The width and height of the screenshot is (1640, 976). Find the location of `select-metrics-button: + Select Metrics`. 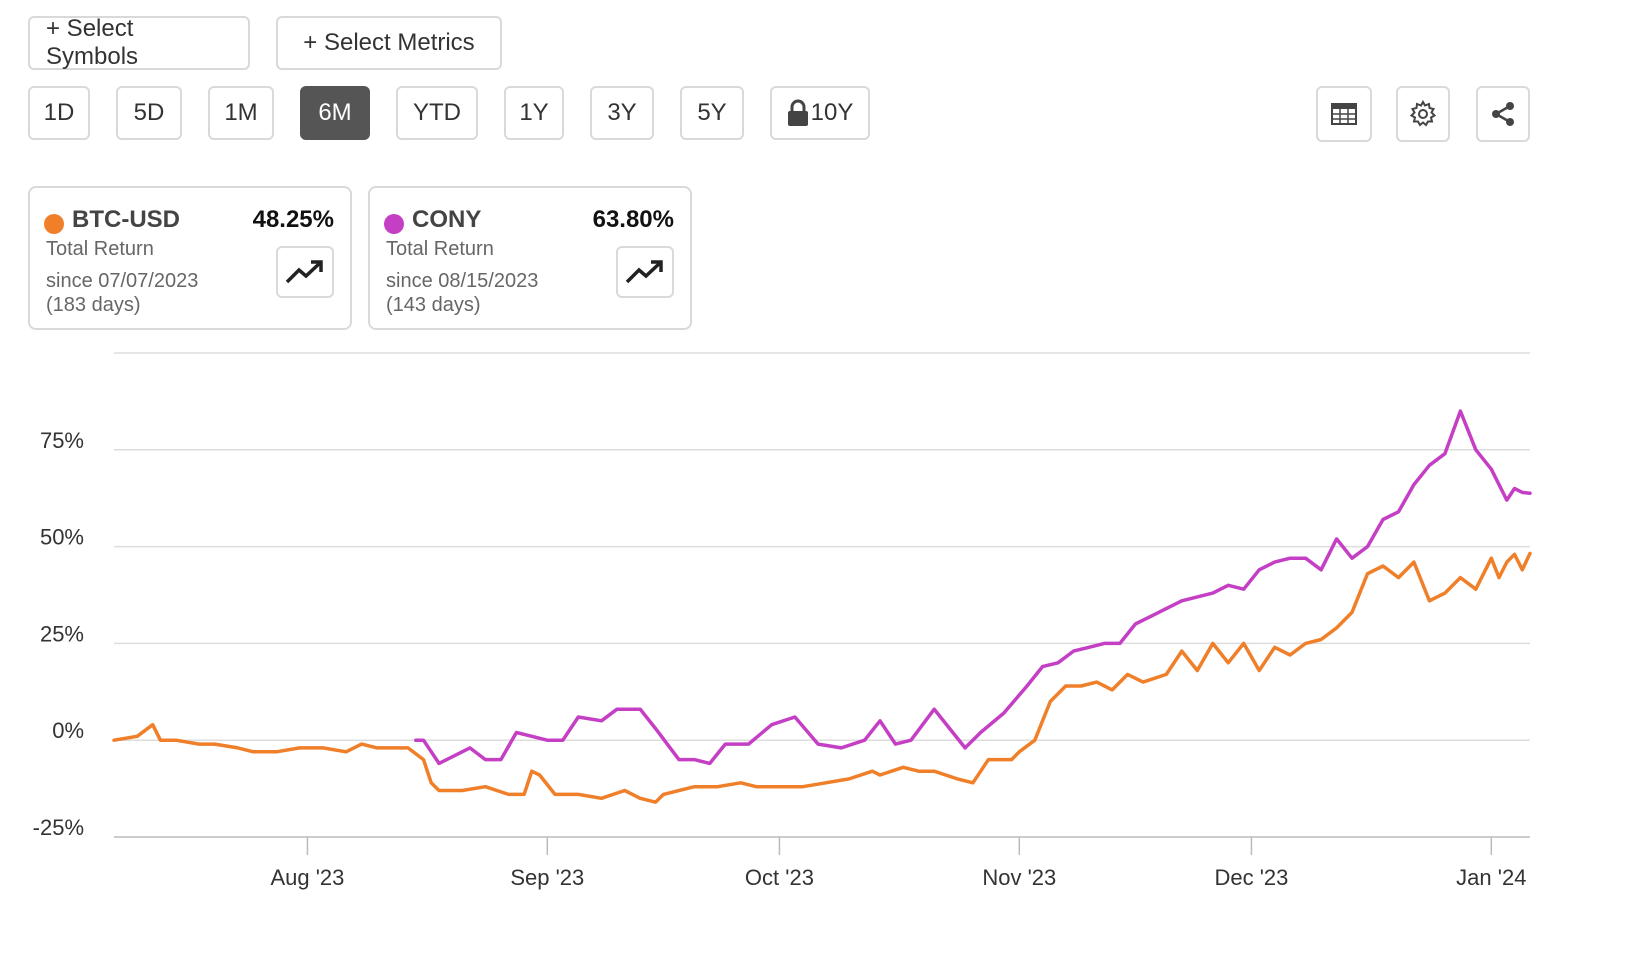

select-metrics-button: + Select Metrics is located at coordinates (389, 43).